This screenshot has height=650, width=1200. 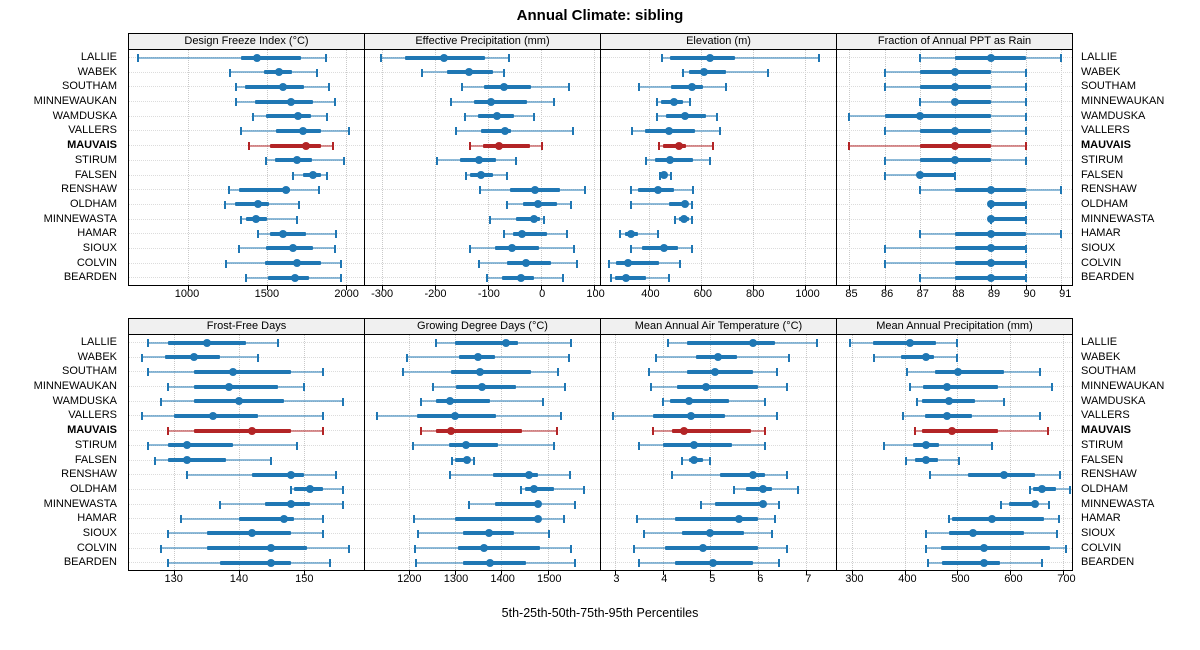 I want to click on axis-tick-label: 89, so click(x=994, y=294).